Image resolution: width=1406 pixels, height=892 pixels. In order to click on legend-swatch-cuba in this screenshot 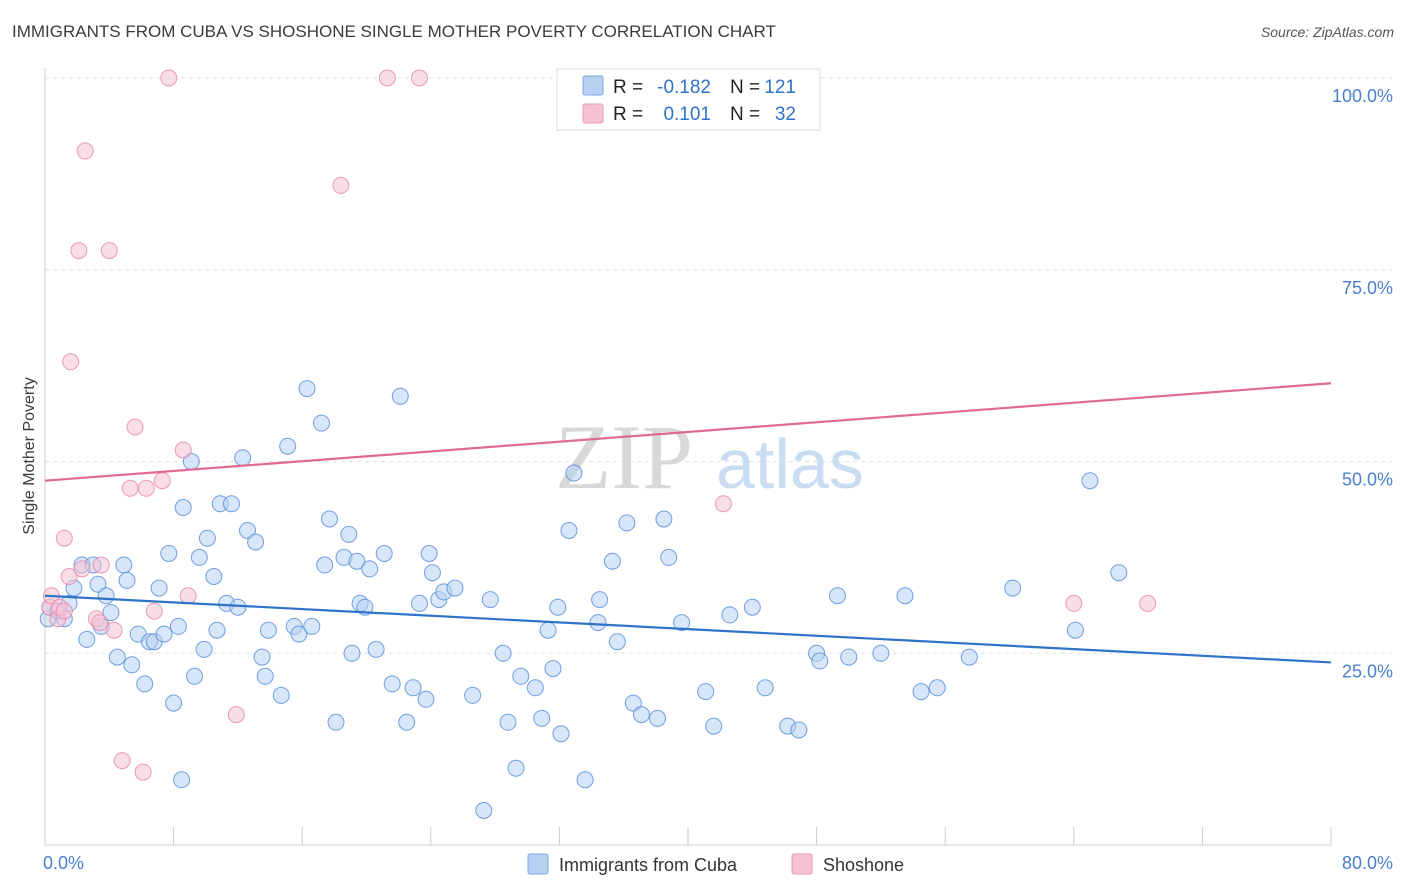, I will do `click(538, 864)`.